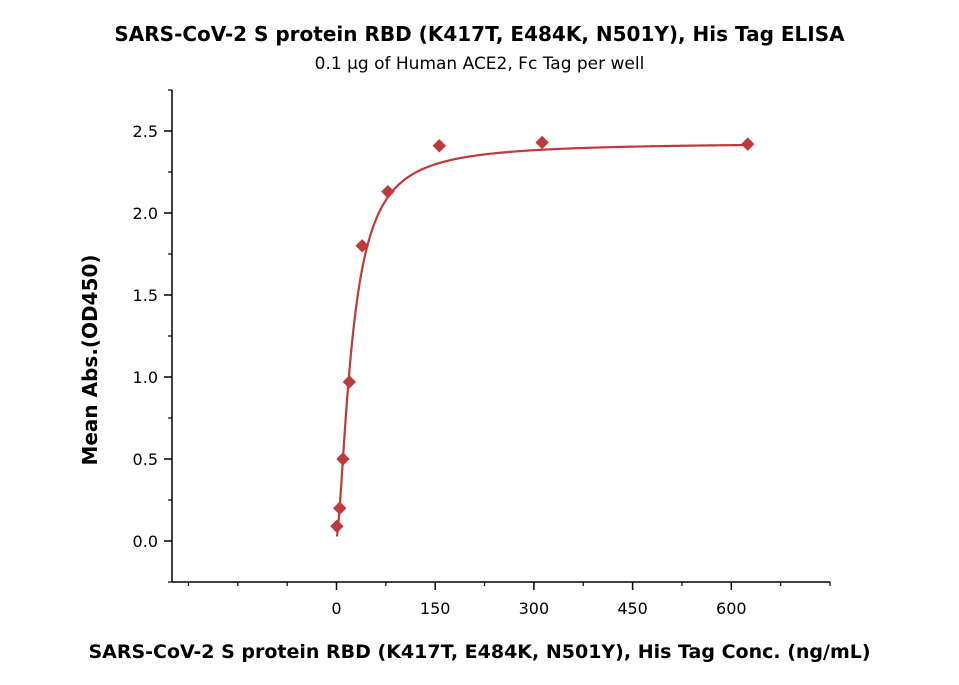 This screenshot has width=959, height=685. Describe the element at coordinates (731, 608) in the screenshot. I see `x-tick-label: 600` at that location.